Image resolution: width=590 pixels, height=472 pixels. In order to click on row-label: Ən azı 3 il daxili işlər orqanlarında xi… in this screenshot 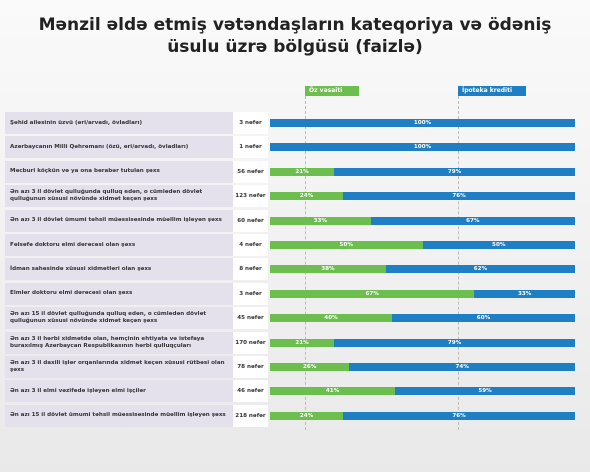, I will do `click(119, 367)`.